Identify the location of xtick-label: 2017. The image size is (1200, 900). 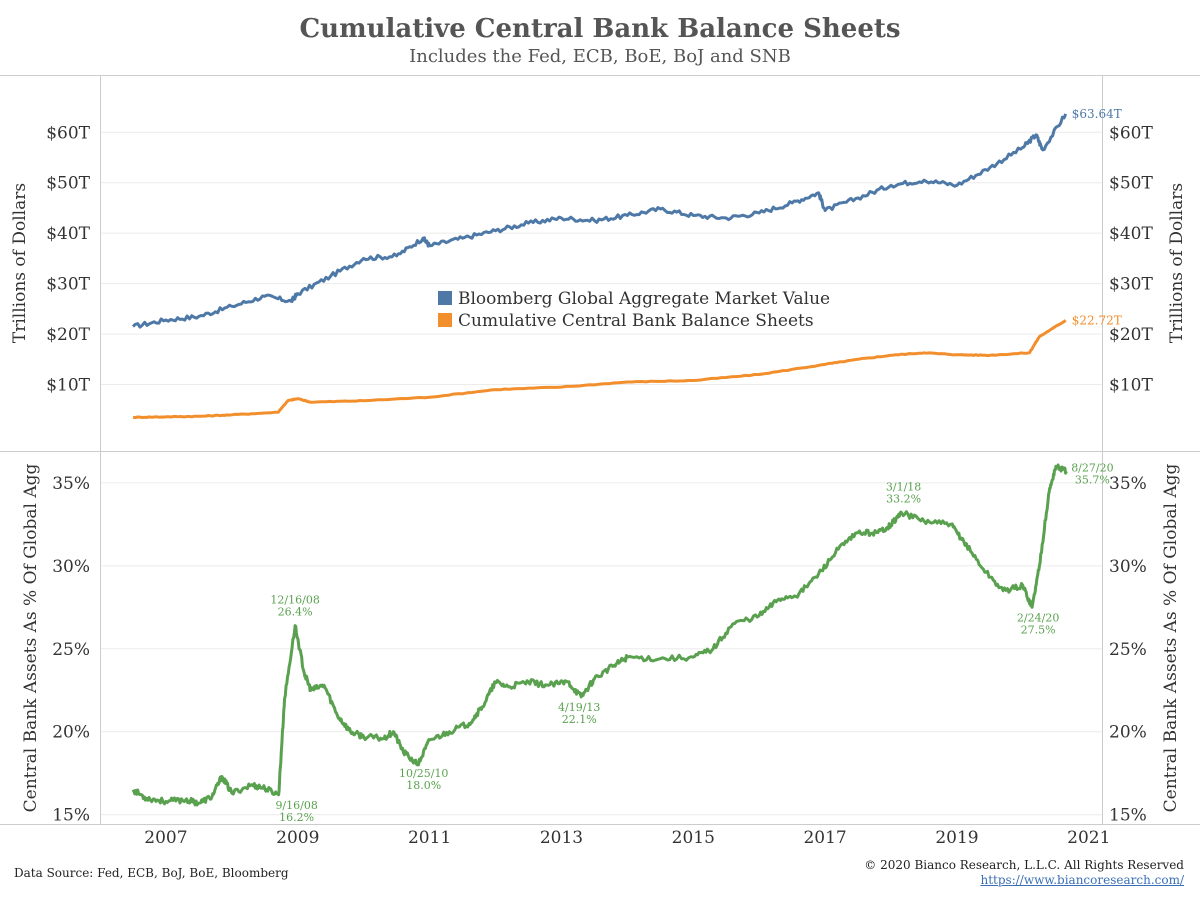
(824, 838).